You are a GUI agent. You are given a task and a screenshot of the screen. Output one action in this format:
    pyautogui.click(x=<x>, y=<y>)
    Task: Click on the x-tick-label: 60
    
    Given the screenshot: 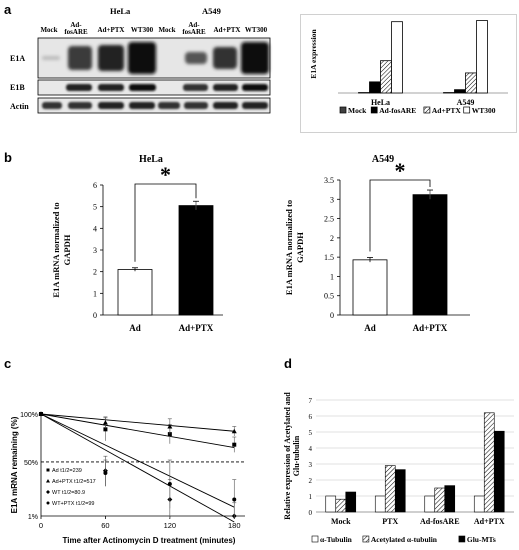 What is the action you would take?
    pyautogui.click(x=105, y=525)
    